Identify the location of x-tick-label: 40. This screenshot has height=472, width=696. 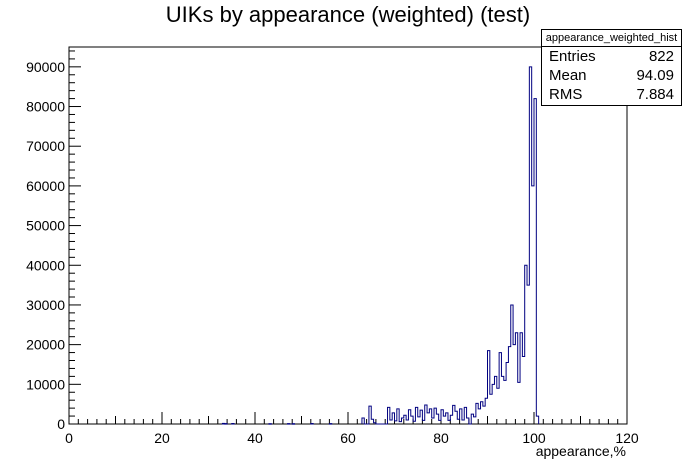
(255, 438).